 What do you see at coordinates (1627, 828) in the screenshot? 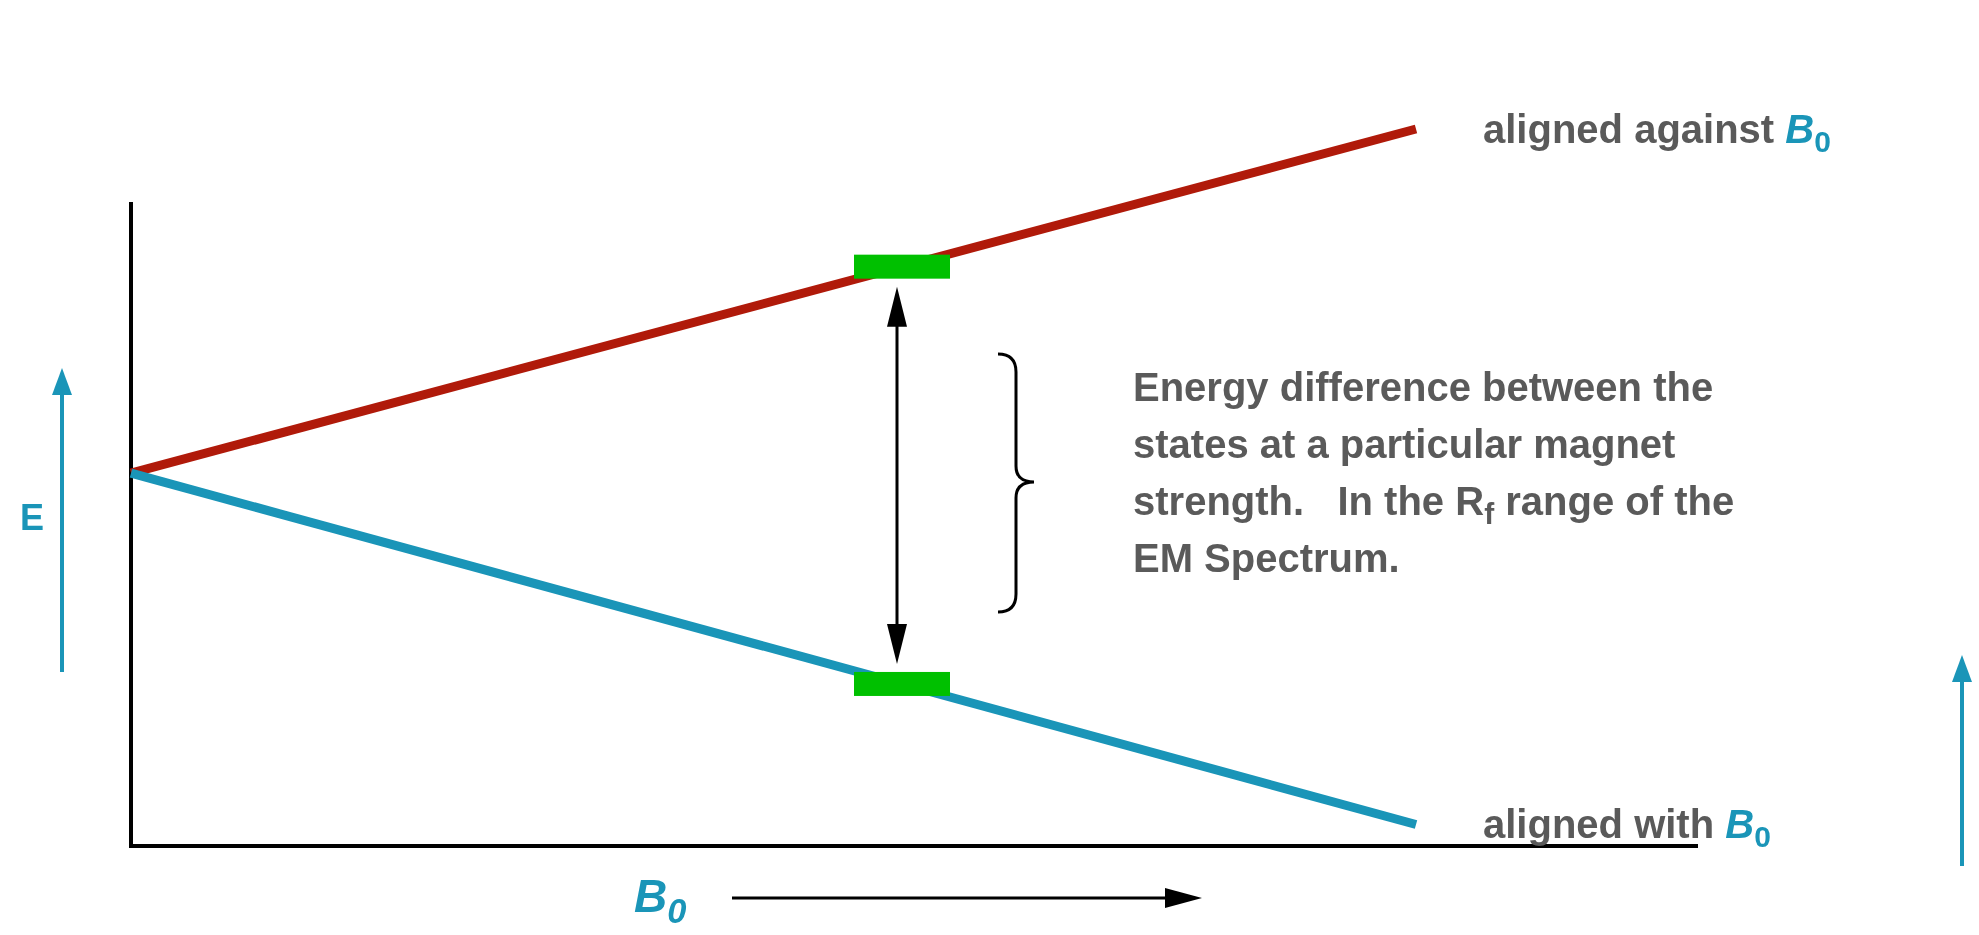
I see `series-label: aligned with B$_{0}$` at bounding box center [1627, 828].